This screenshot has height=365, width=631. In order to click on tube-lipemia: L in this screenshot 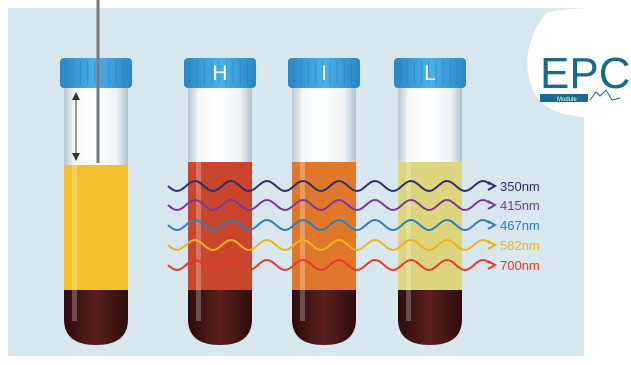, I will do `click(430, 201)`.